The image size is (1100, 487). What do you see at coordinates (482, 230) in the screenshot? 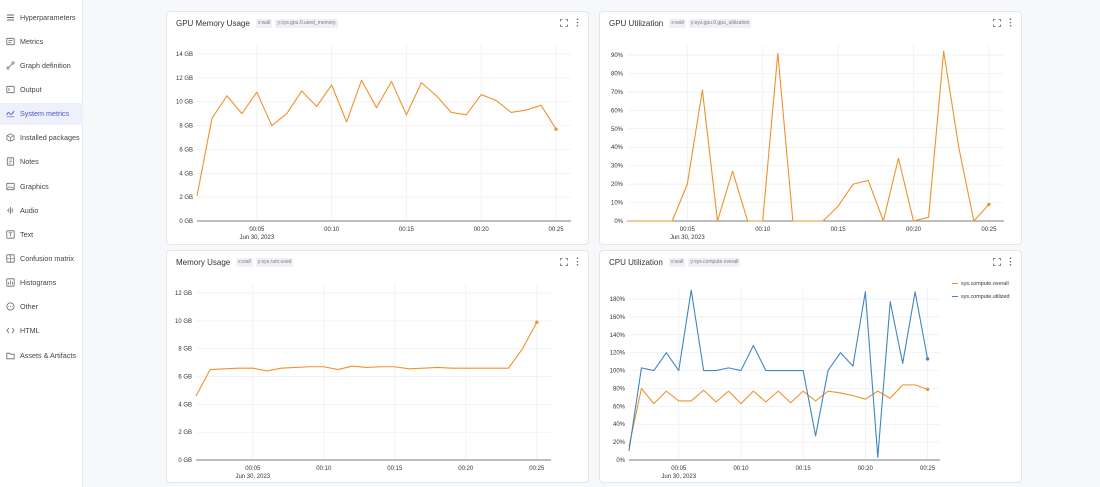
I see `x-tick-label: 00:20` at bounding box center [482, 230].